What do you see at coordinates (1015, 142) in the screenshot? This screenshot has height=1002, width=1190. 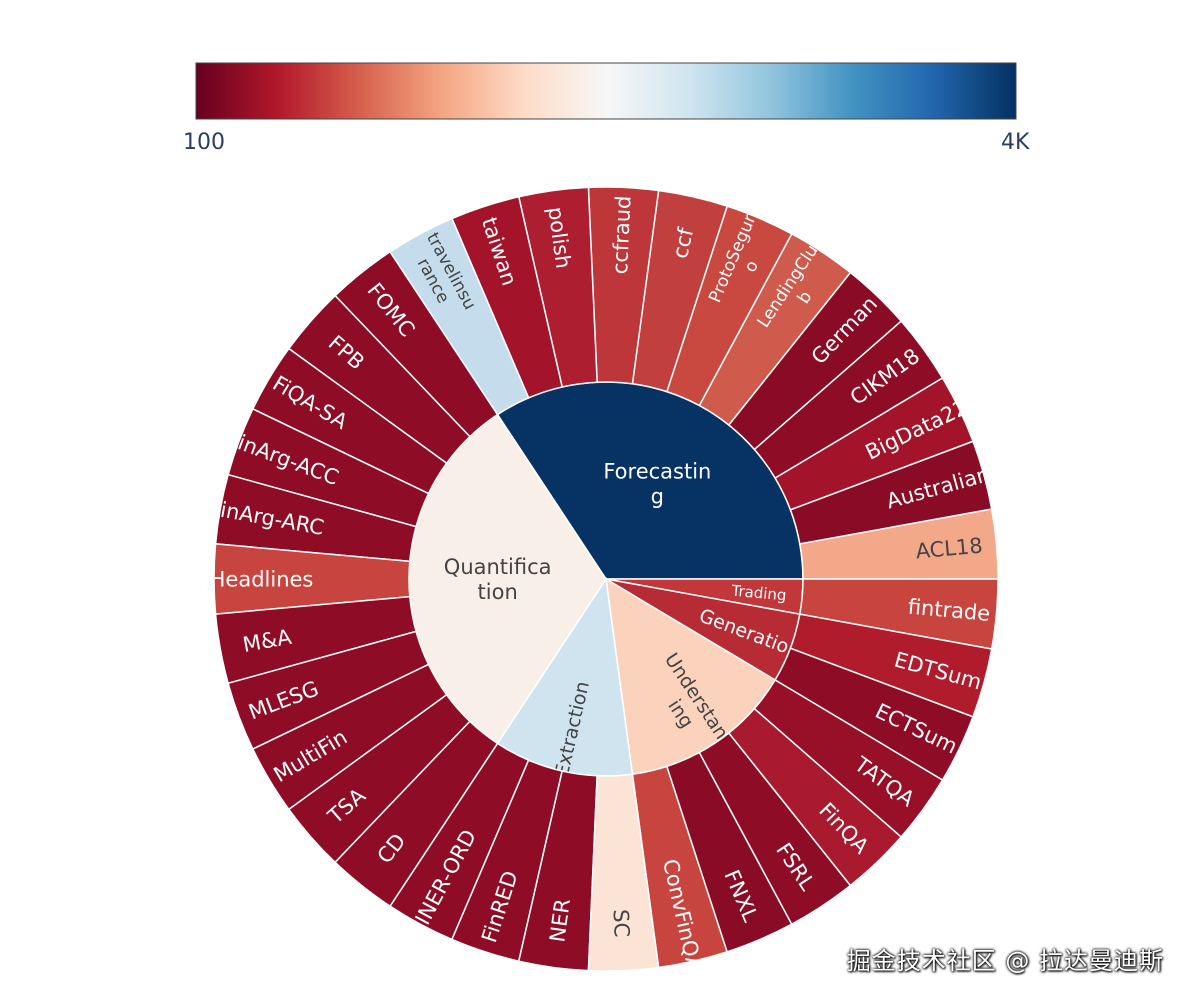 I see `colorbar-max-label: 4K` at bounding box center [1015, 142].